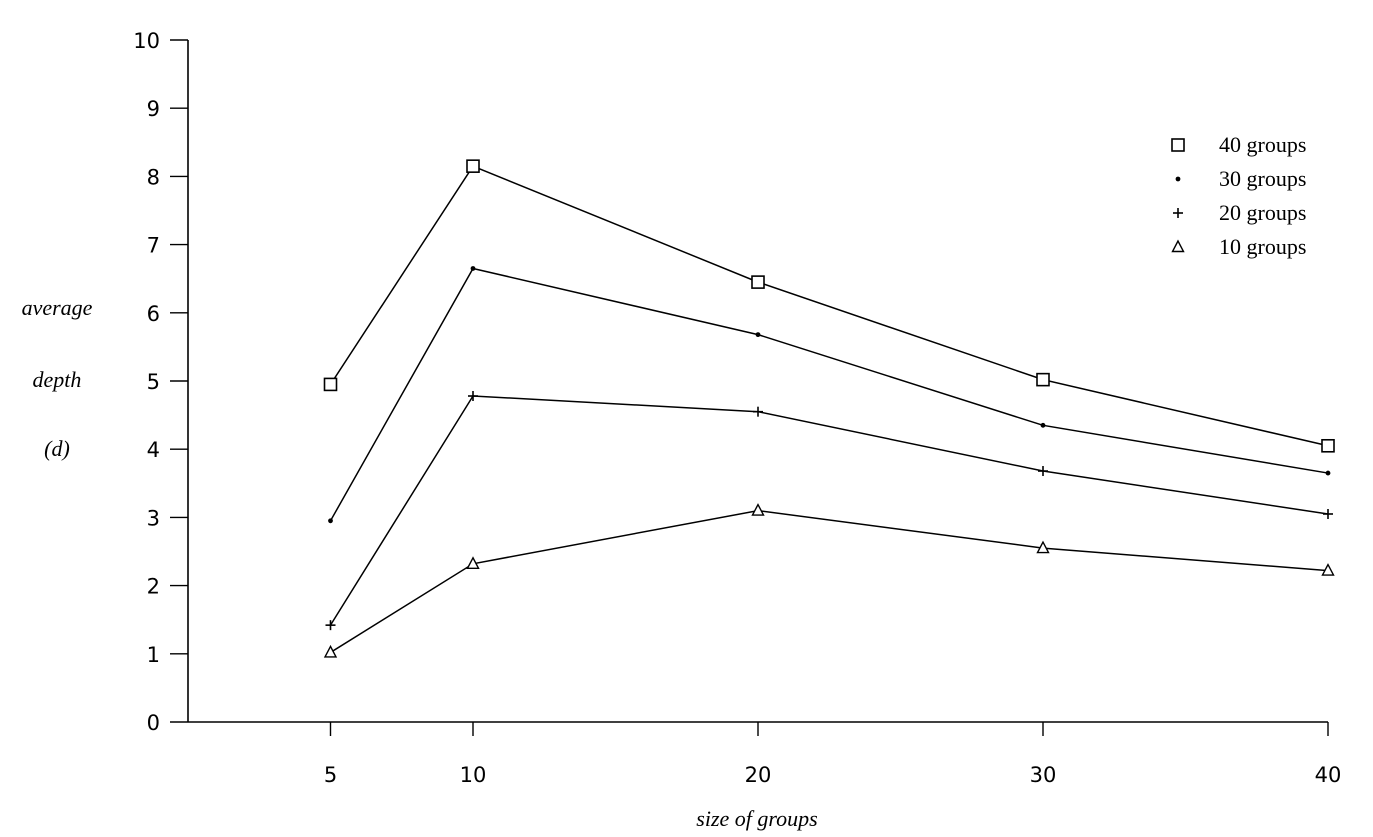 The width and height of the screenshot is (1373, 837). I want to click on x-tick-label: 10, so click(473, 775).